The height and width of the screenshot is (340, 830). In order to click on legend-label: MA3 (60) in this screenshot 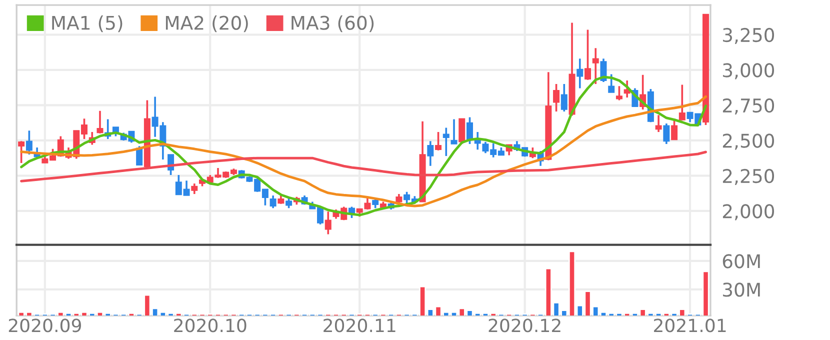, I will do `click(333, 23)`.